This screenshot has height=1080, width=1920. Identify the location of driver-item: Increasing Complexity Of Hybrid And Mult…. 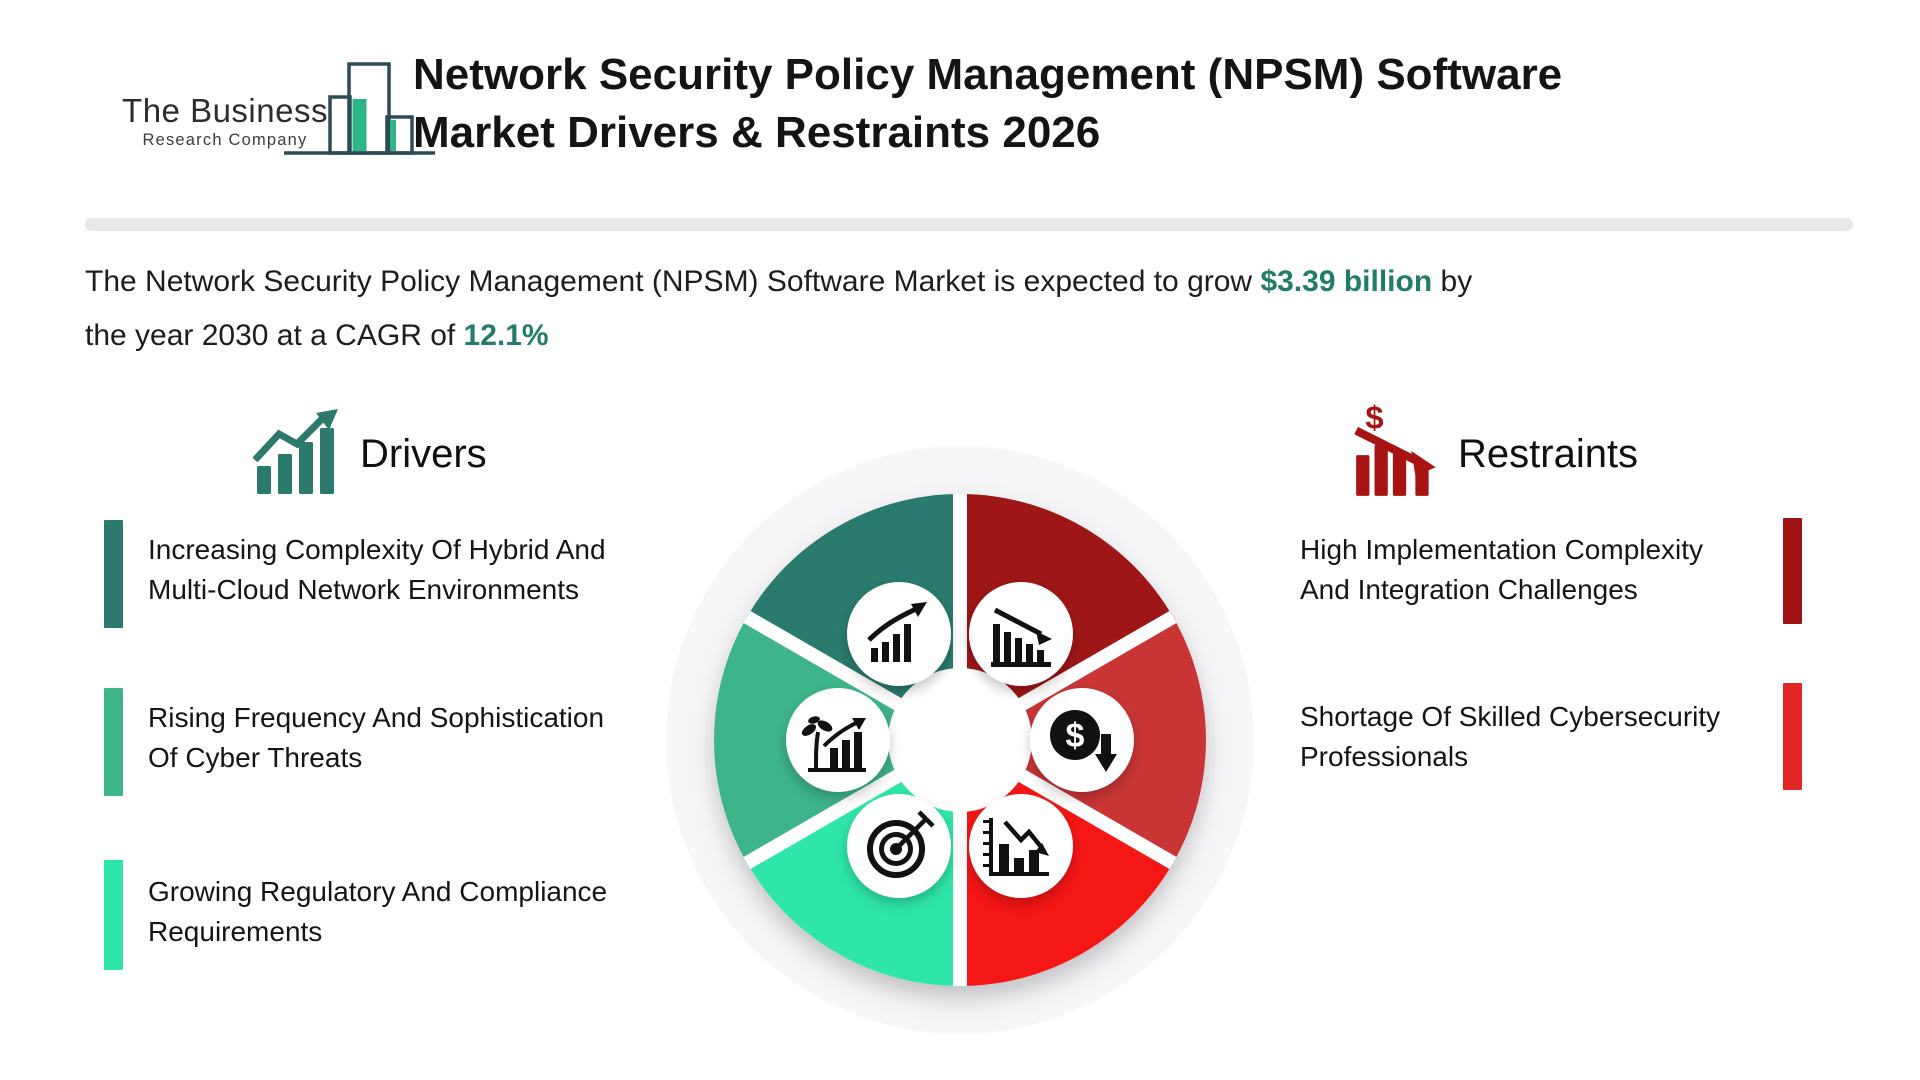
(408, 570).